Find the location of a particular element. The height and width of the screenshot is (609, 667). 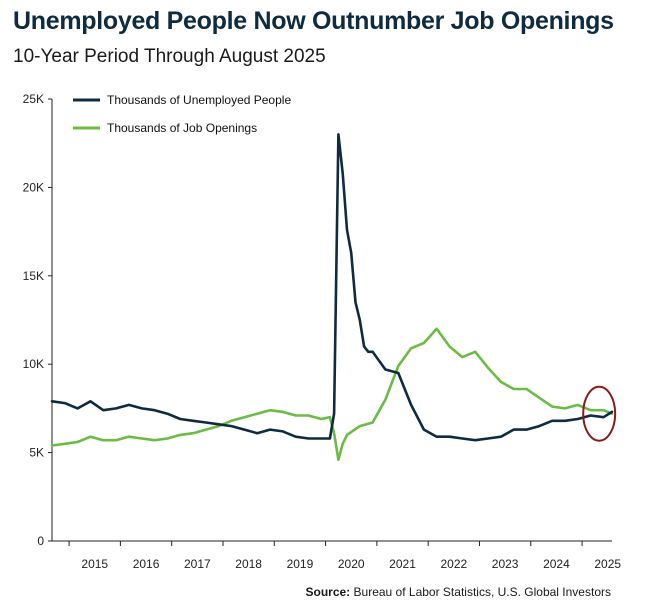

x-tick-label: 2017 is located at coordinates (197, 564).